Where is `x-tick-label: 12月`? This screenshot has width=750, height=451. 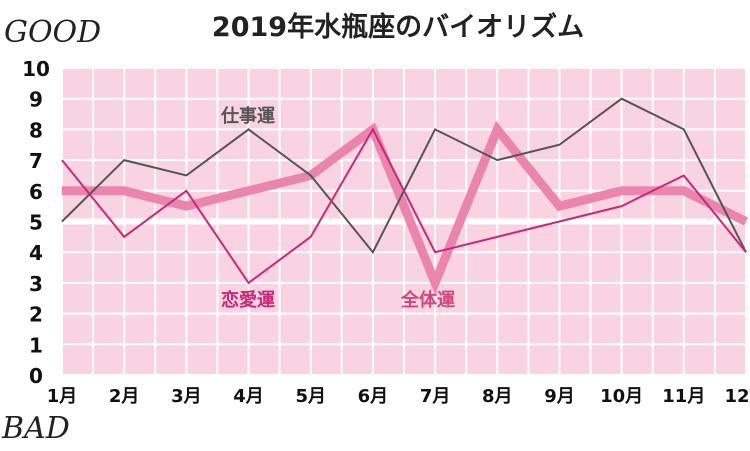 x-tick-label: 12月 is located at coordinates (737, 396).